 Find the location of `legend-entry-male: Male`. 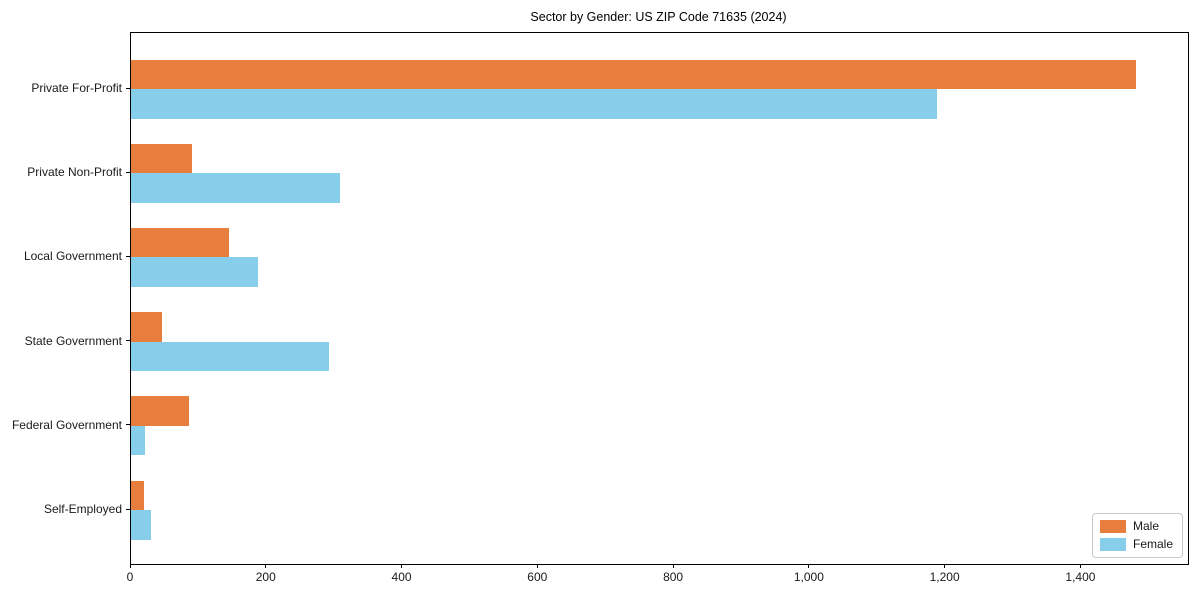

legend-entry-male: Male is located at coordinates (1136, 526).